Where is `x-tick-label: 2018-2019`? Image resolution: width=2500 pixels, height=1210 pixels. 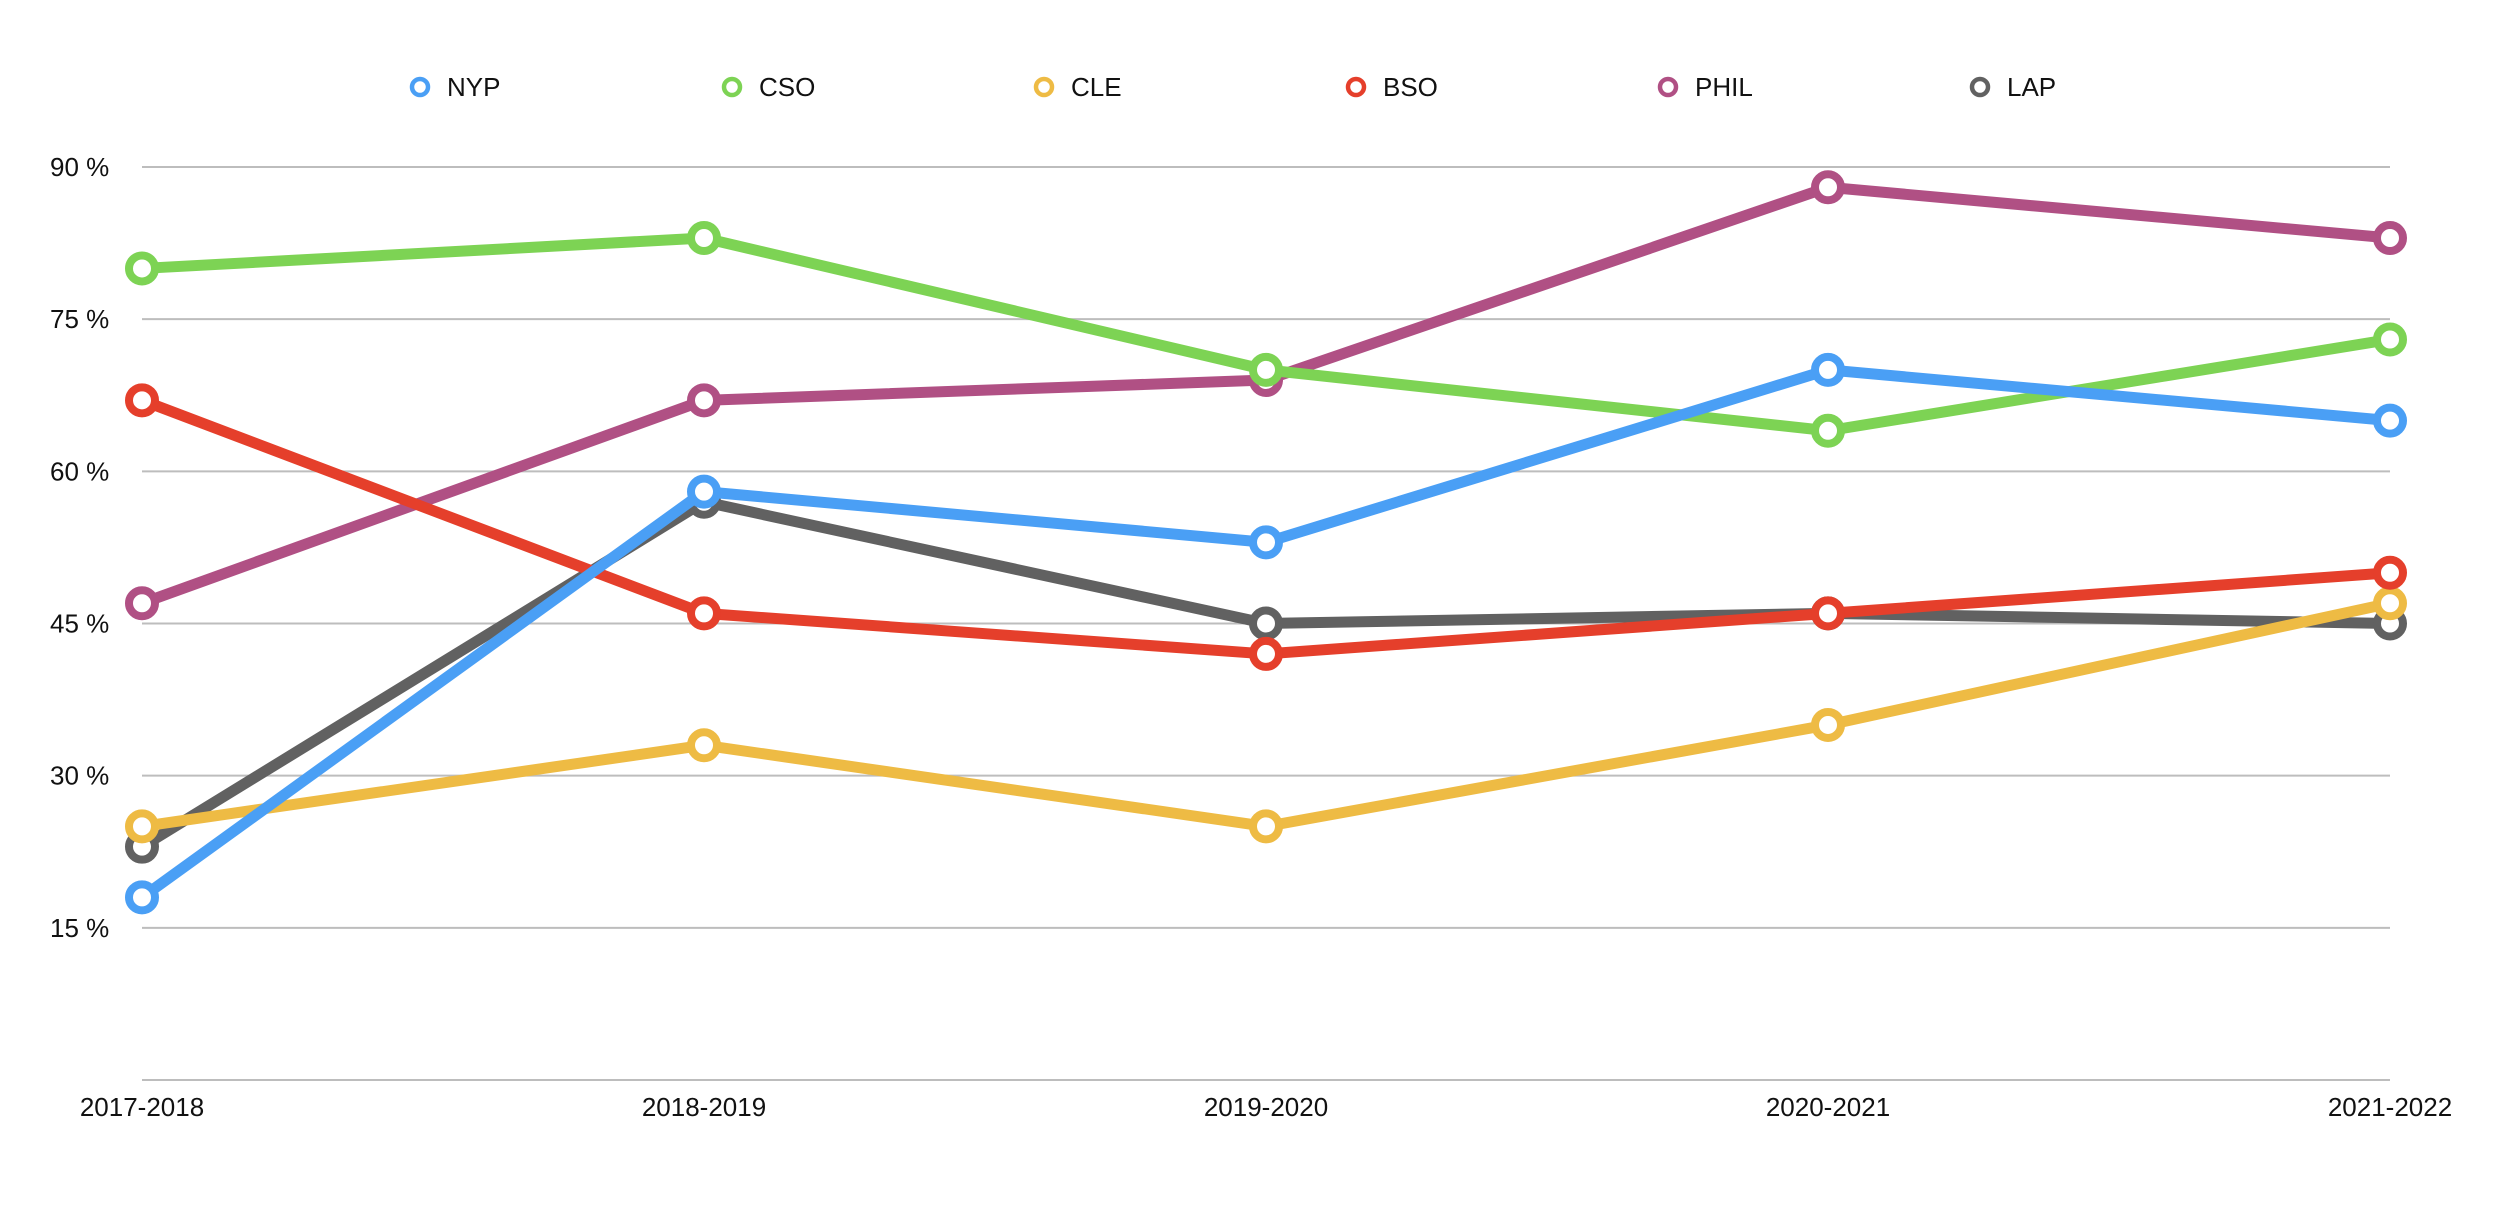
x-tick-label: 2018-2019 is located at coordinates (704, 1107).